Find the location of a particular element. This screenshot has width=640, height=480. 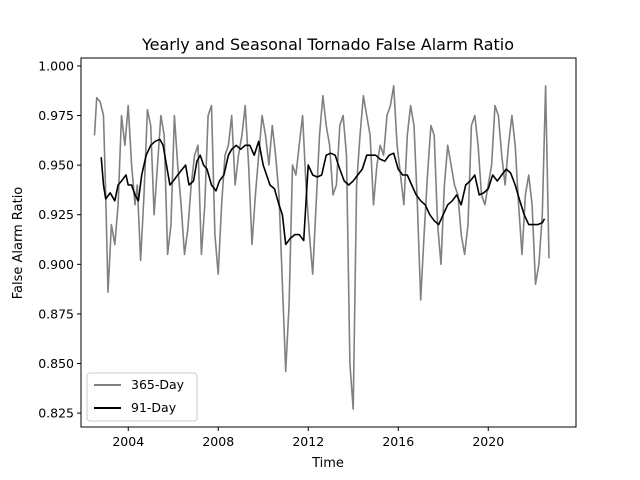

y-tick-label: 1.000 is located at coordinates (56, 65).